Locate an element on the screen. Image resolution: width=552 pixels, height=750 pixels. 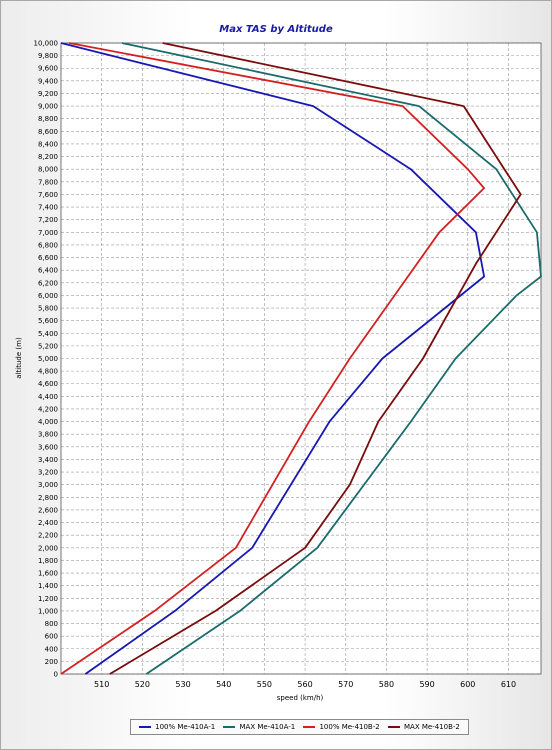
y-tick-label: 7,400 is located at coordinates (48, 208).